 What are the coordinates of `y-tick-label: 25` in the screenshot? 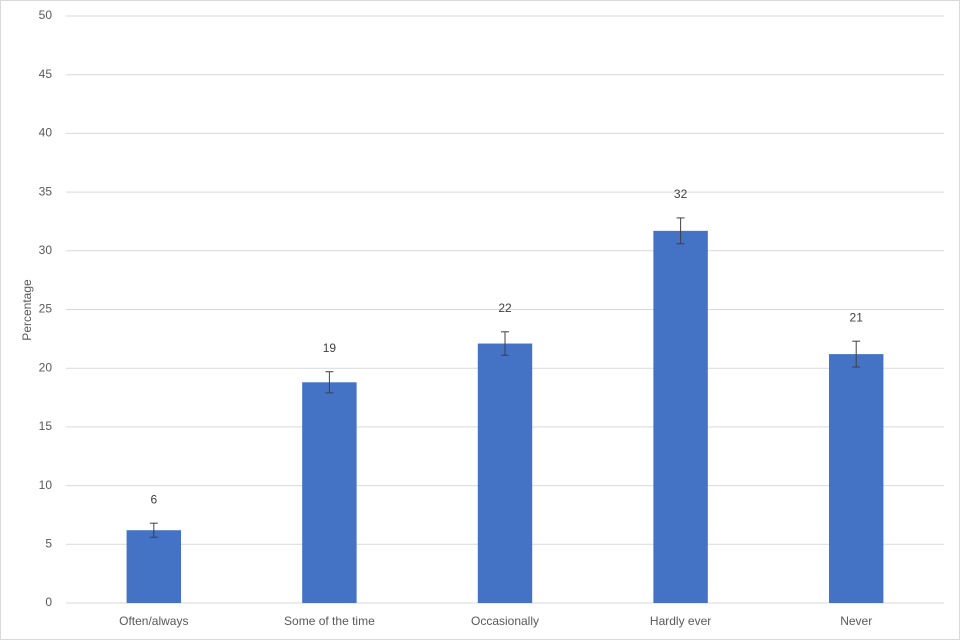 It's located at (46, 309).